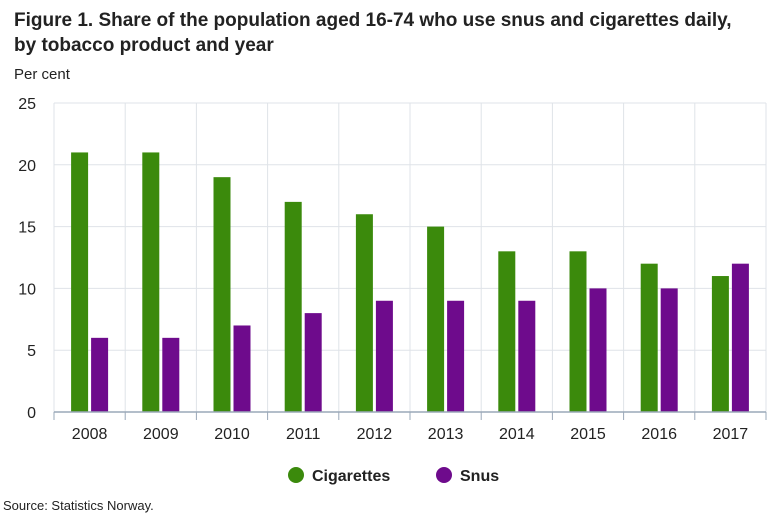 This screenshot has height=520, width=780. I want to click on source-note: Source: Statistics Norway., so click(78, 505).